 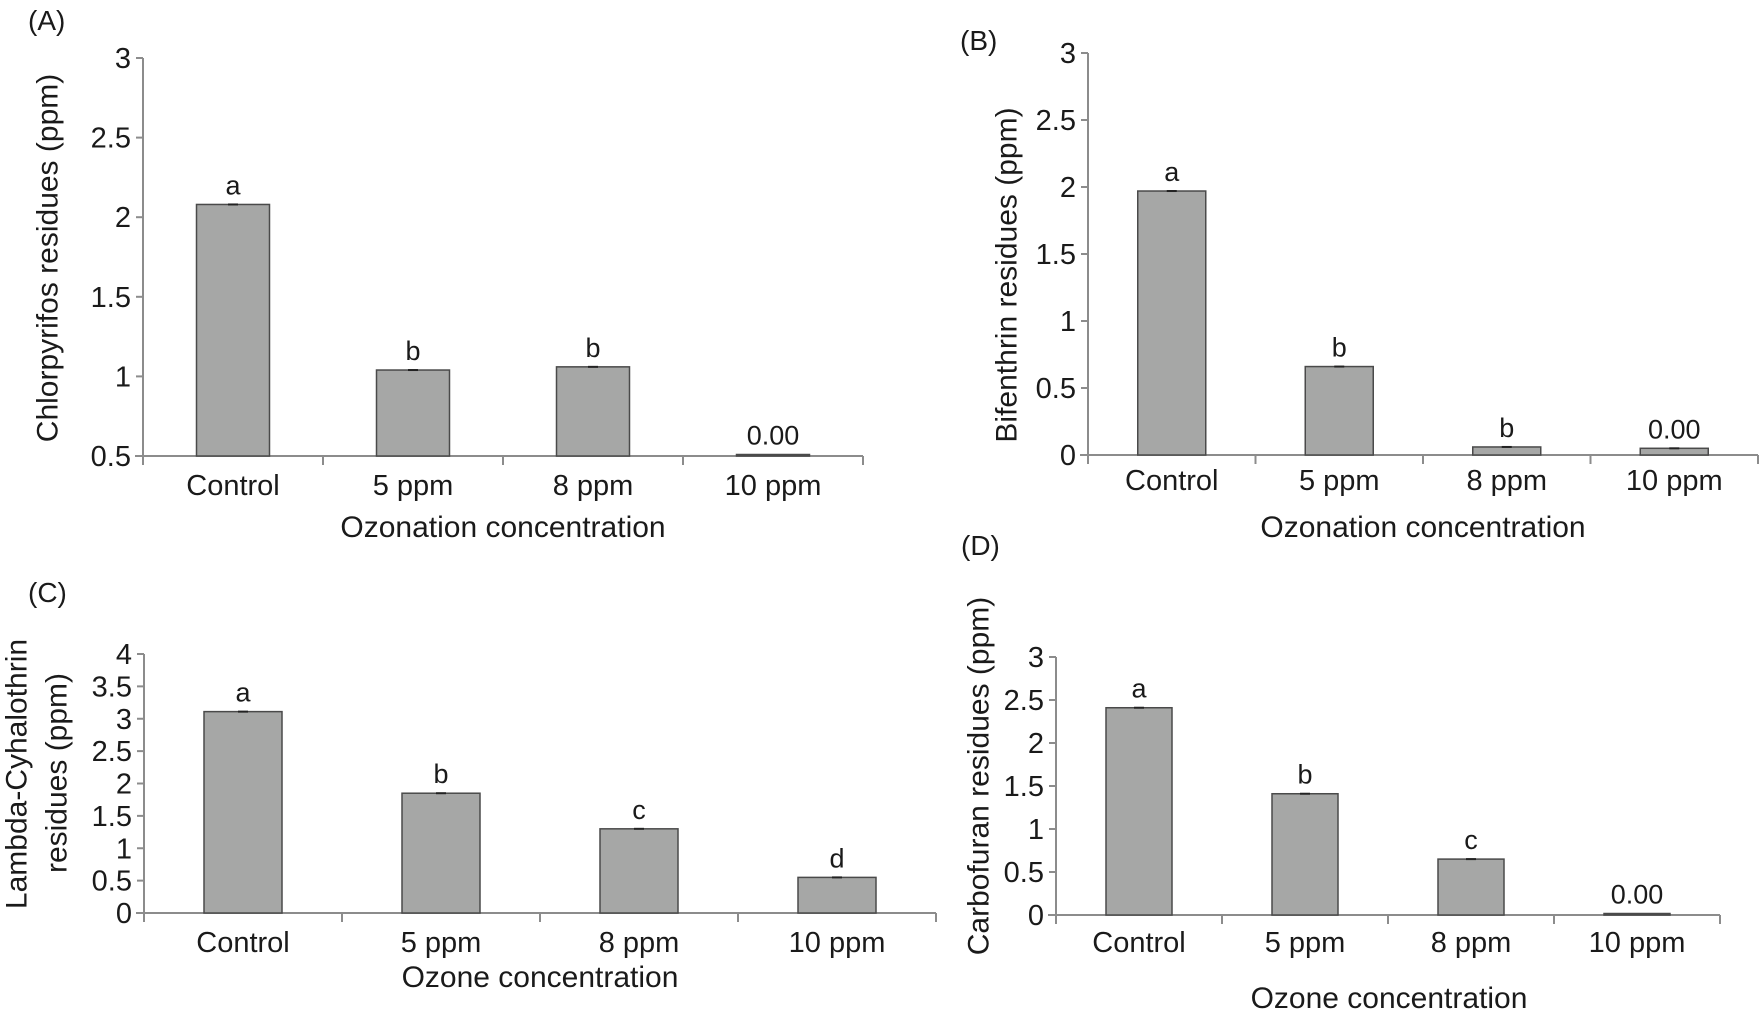 What do you see at coordinates (17, 774) in the screenshot?
I see `y-axis-title: Lambda-Cyhalothrin` at bounding box center [17, 774].